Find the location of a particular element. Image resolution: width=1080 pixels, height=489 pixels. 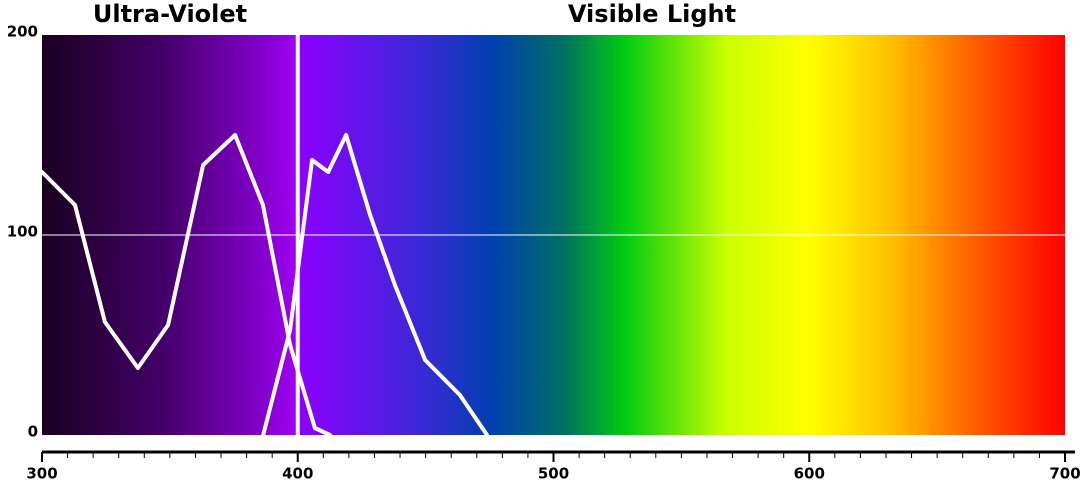

y-tick-label: 100 is located at coordinates (22, 232).